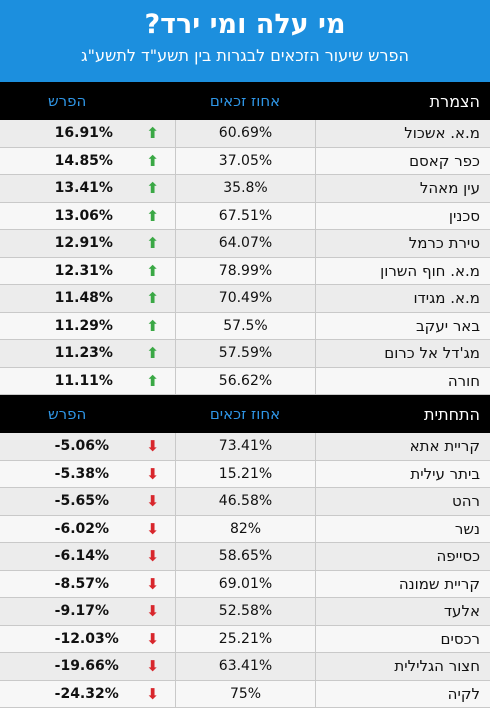 Image resolution: width=490 pixels, height=708 pixels. I want to click on eligibility-percent: 25.21%, so click(245, 639).